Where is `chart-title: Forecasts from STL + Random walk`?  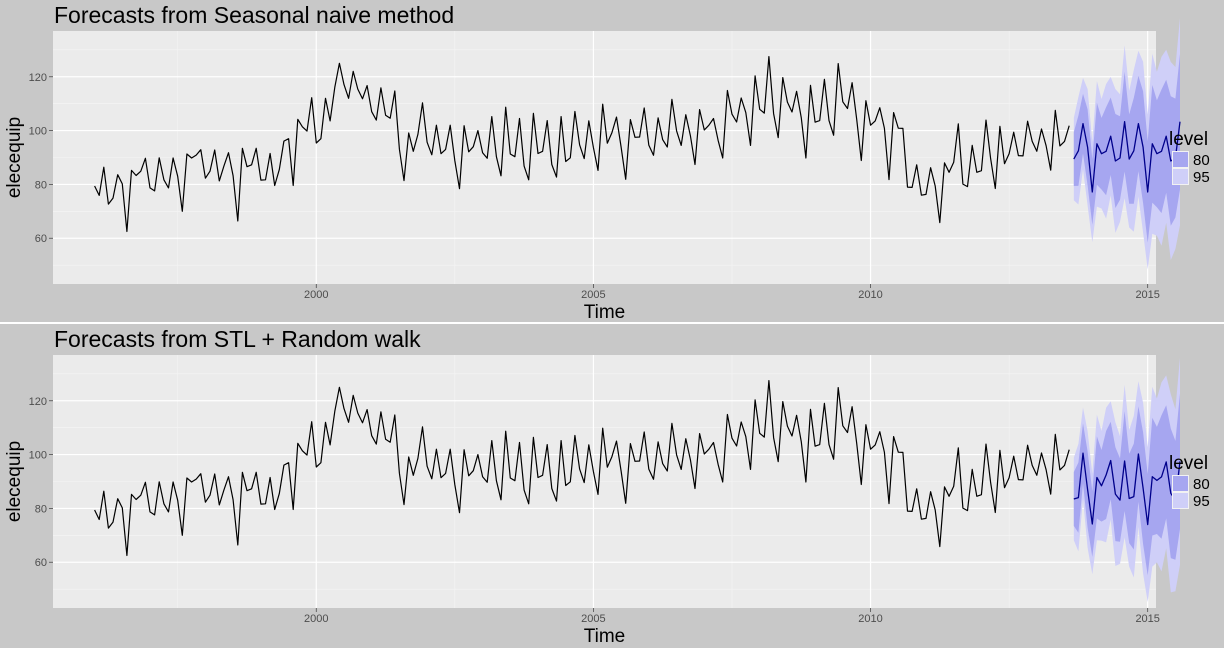
chart-title: Forecasts from STL + Random walk is located at coordinates (237, 339).